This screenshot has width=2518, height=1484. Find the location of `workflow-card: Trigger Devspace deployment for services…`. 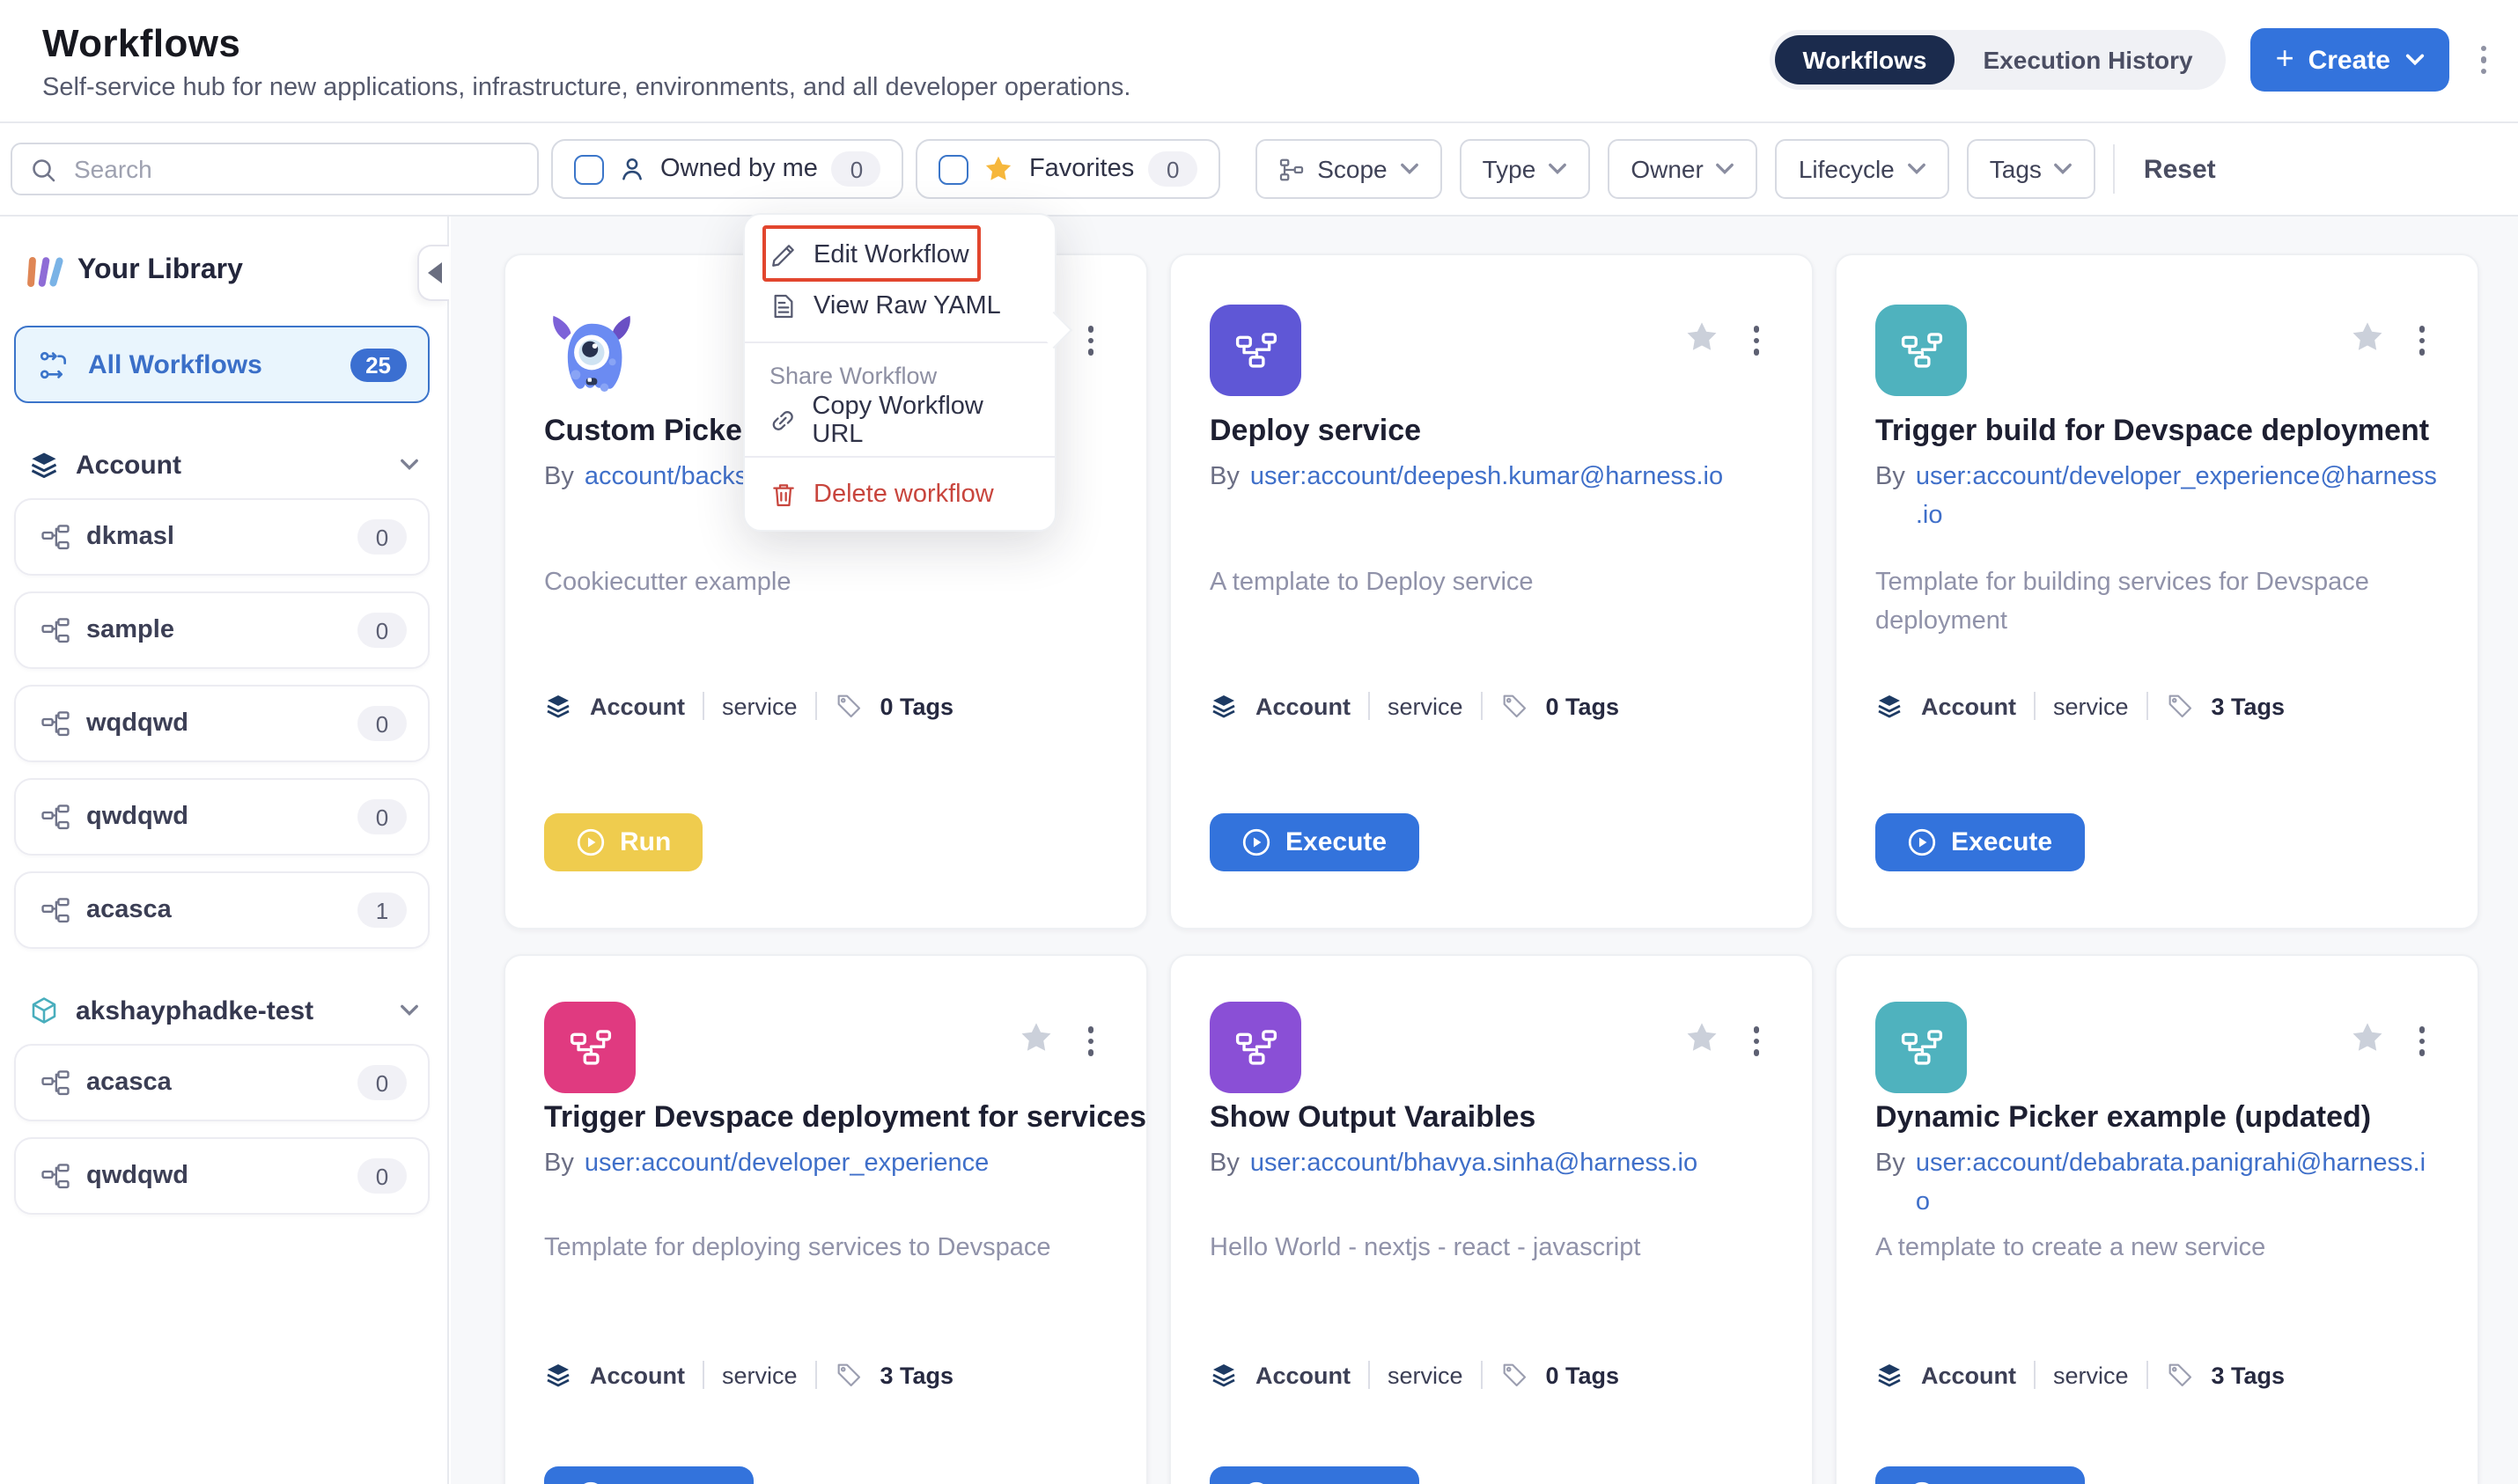

workflow-card: Trigger Devspace deployment for services… is located at coordinates (826, 1219).